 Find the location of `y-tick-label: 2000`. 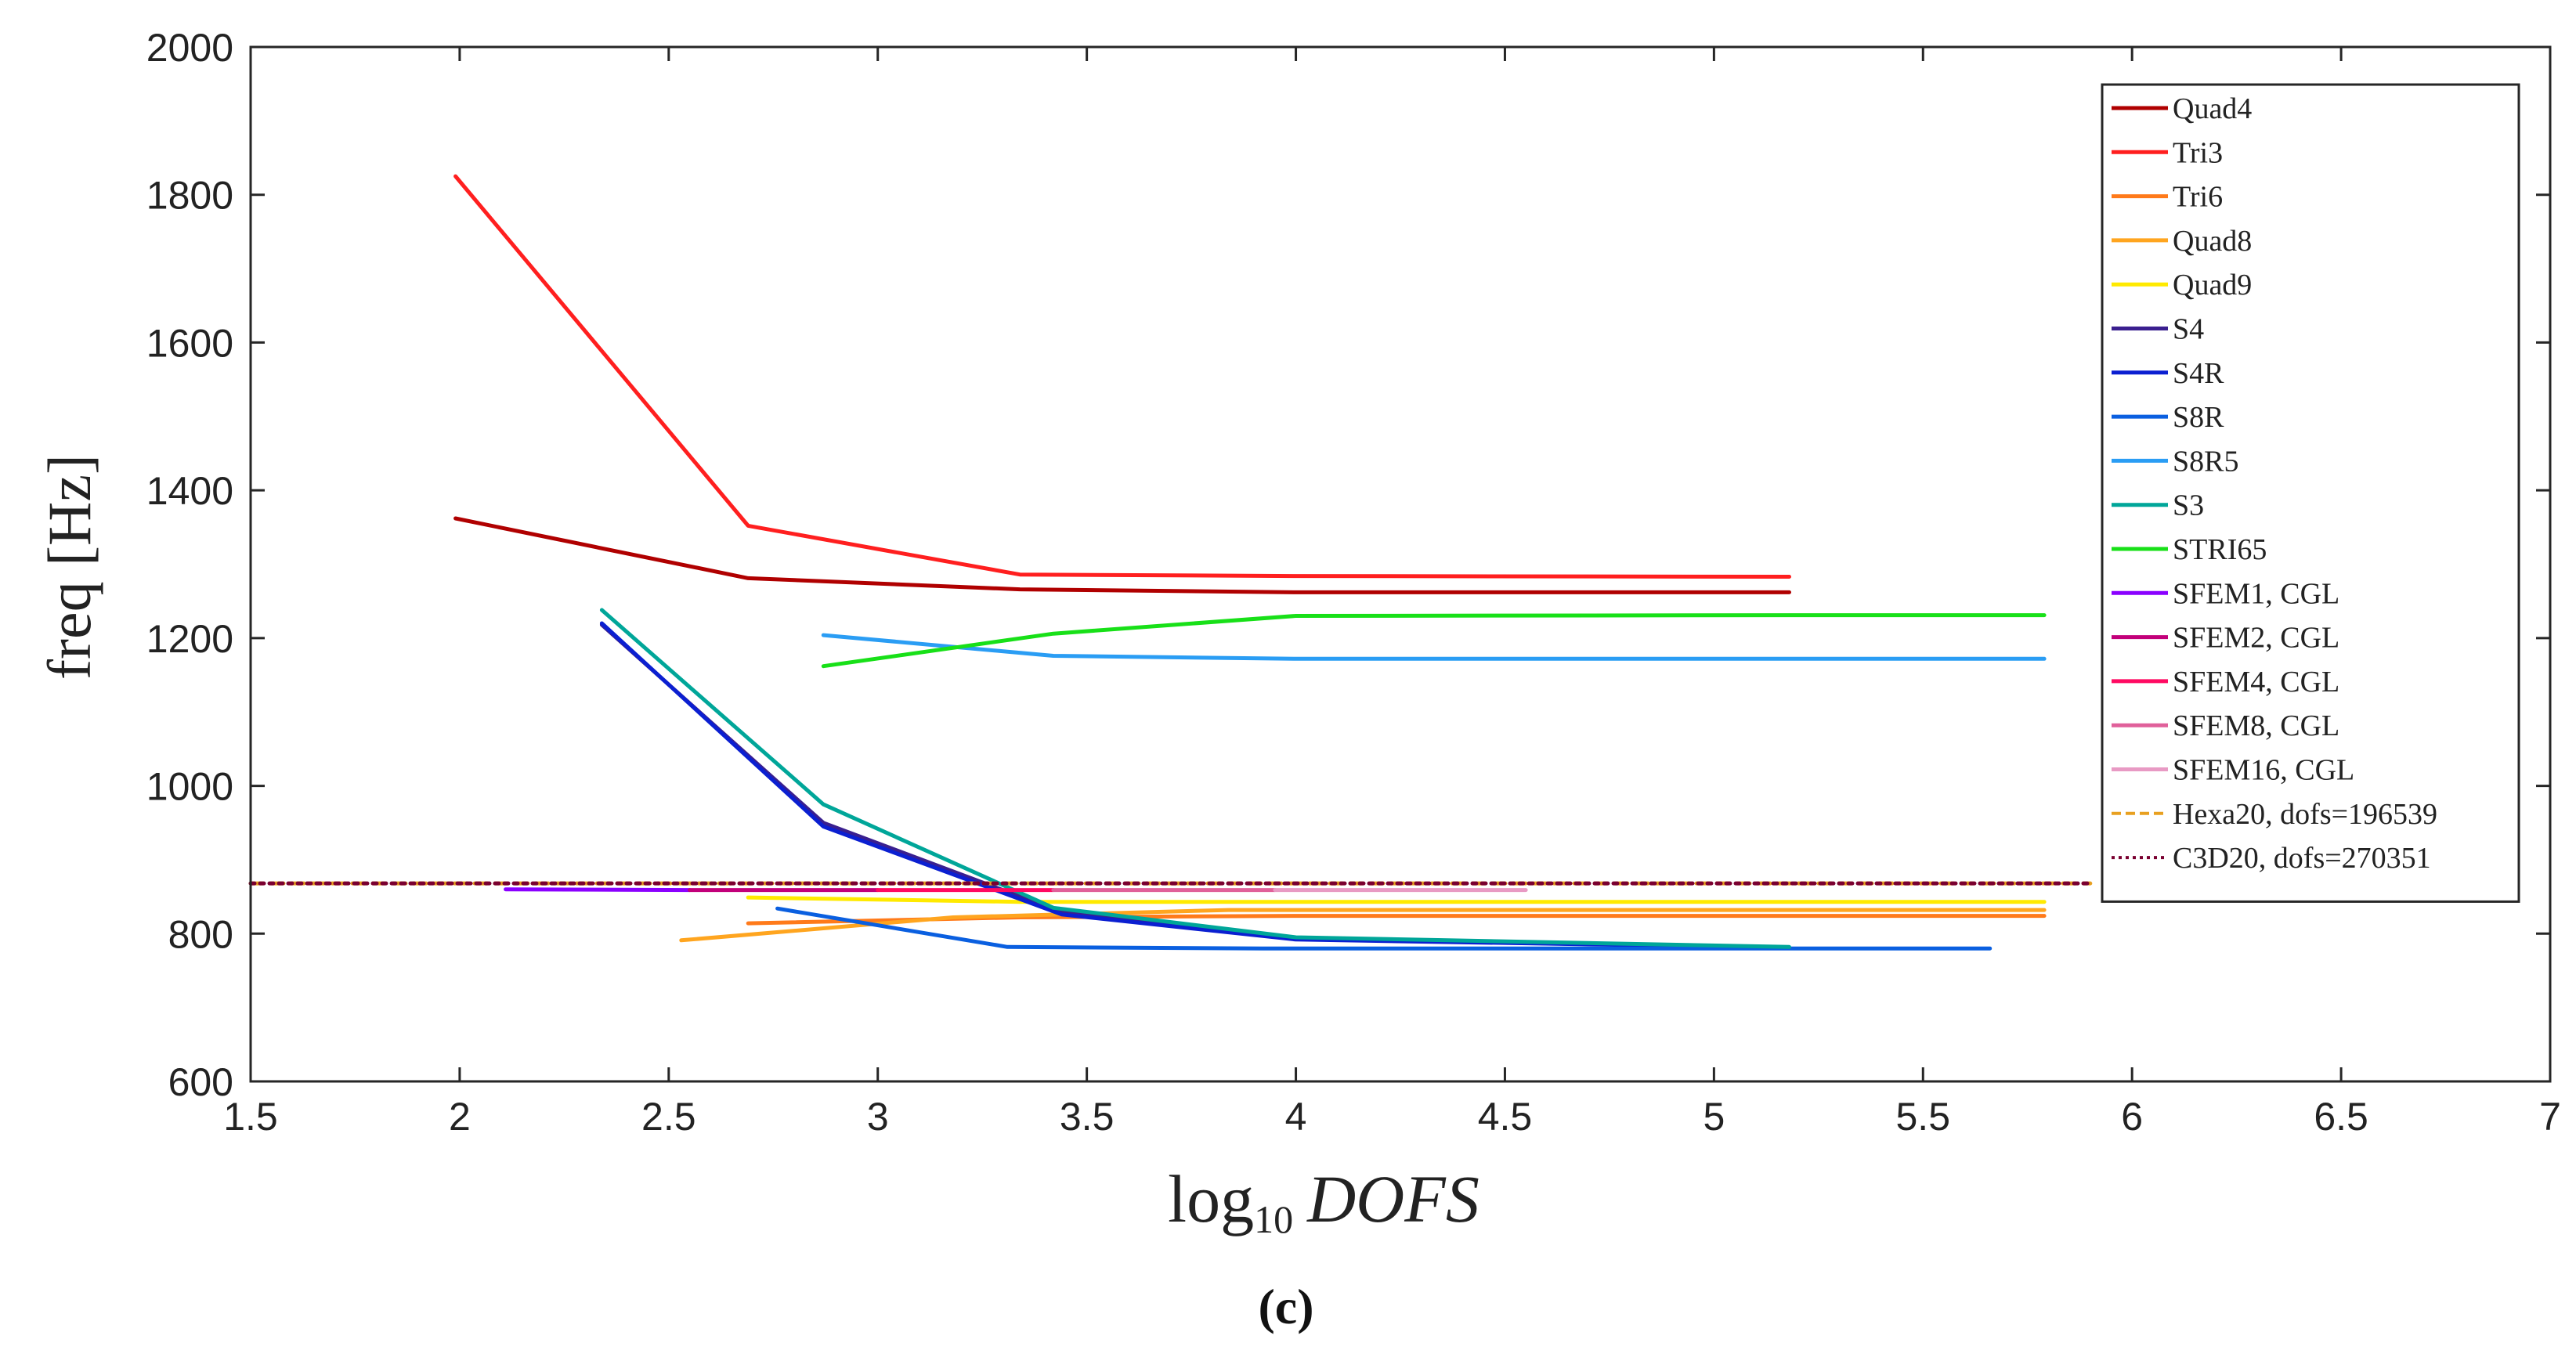

y-tick-label: 2000 is located at coordinates (189, 48).